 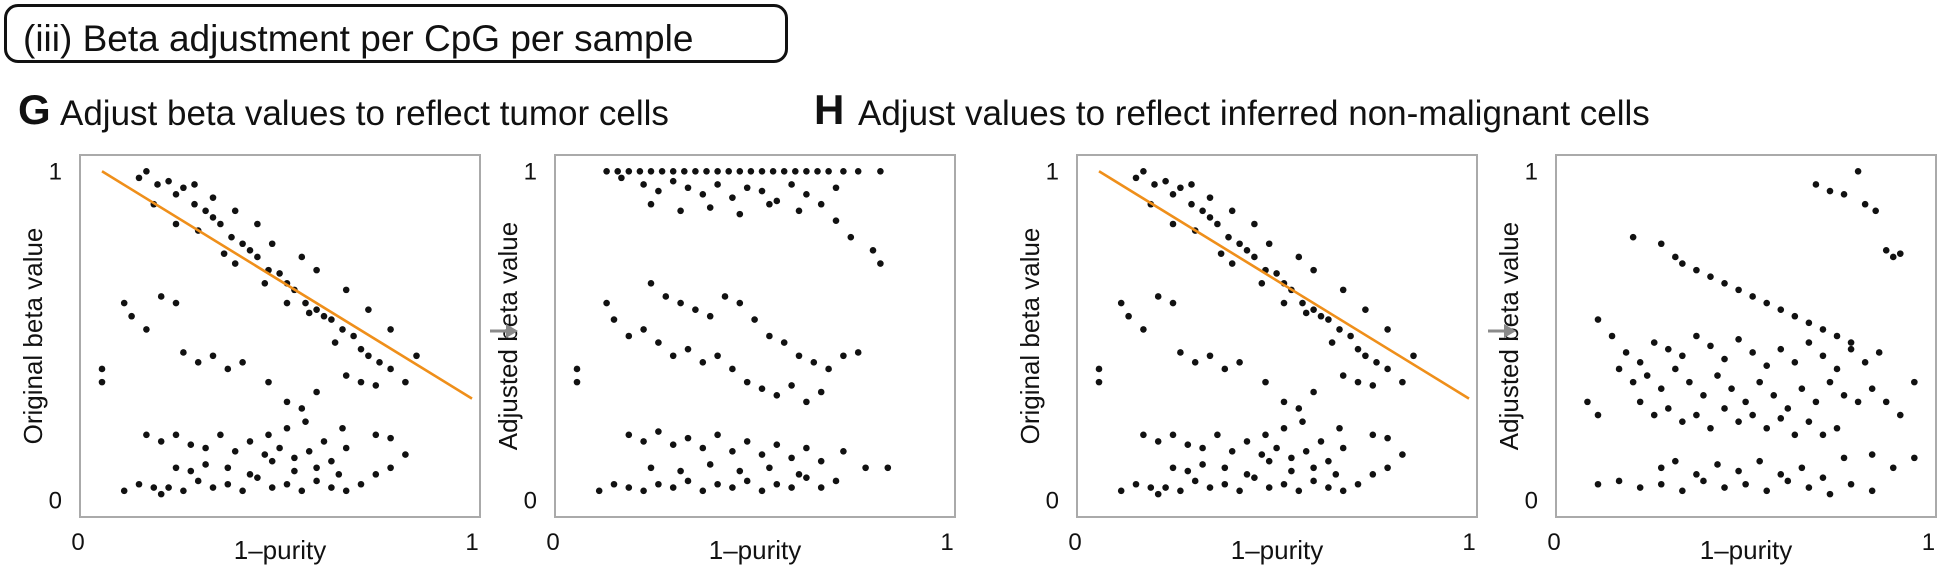 I want to click on y-axis-label: Original beta value, so click(x=33, y=336).